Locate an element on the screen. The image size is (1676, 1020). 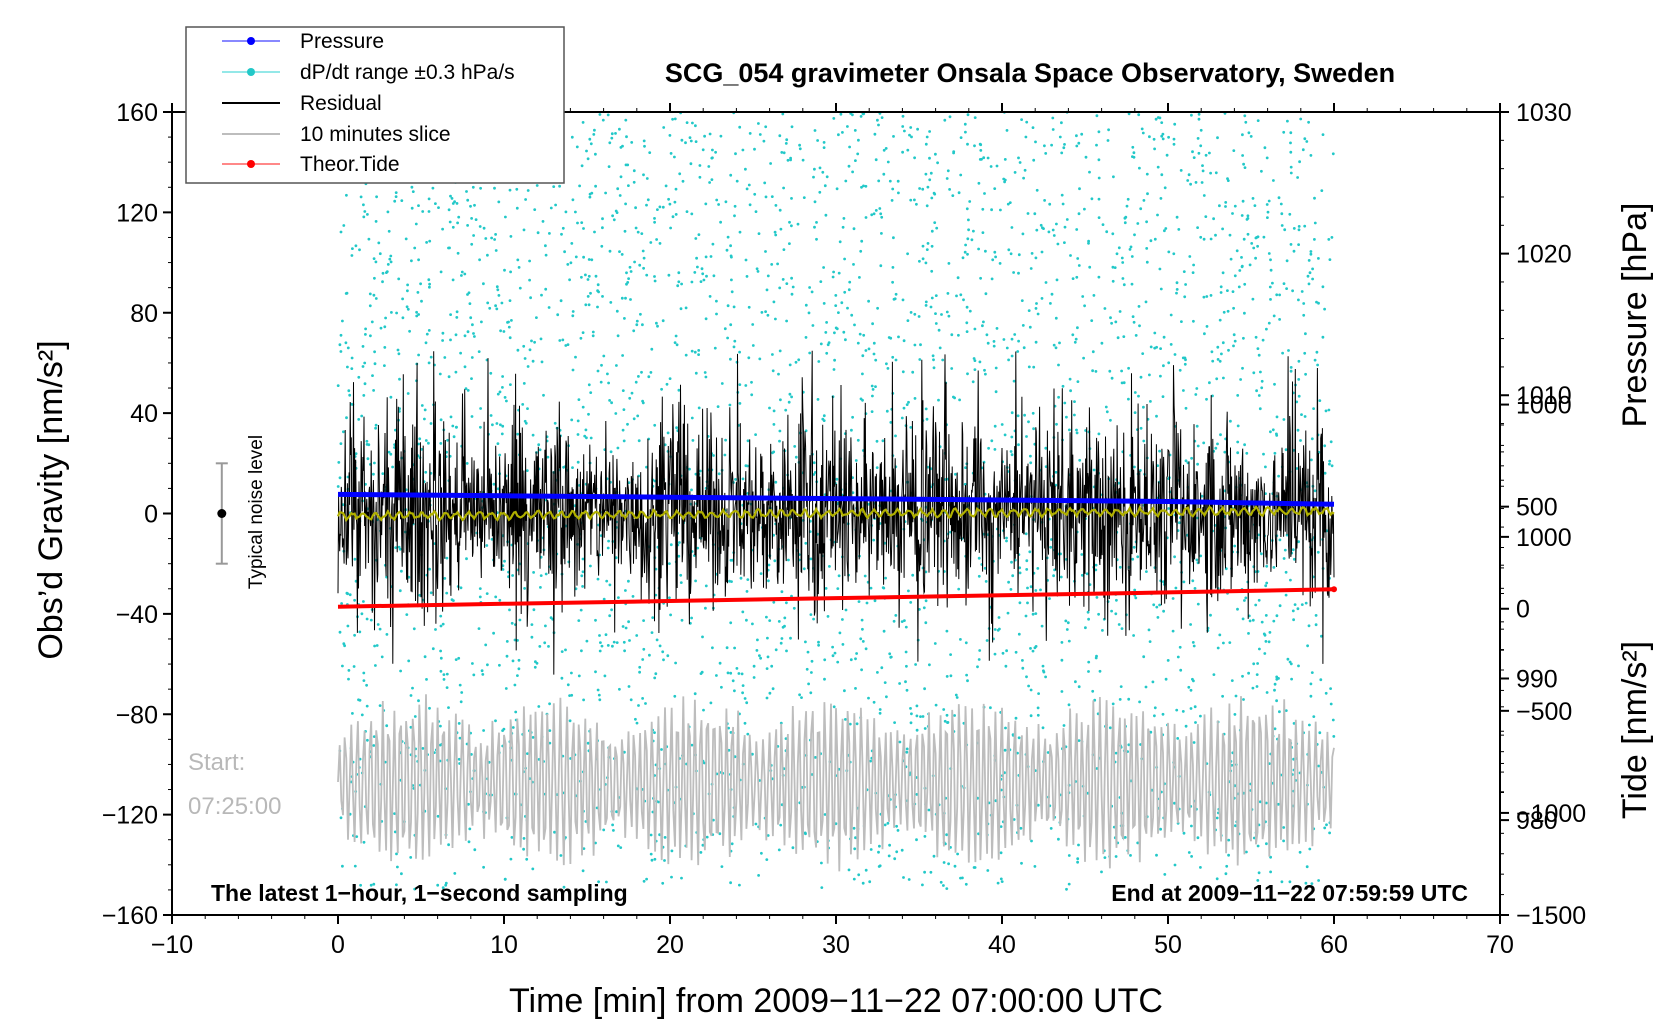
x-tick-label: 60 is located at coordinates (1334, 945).